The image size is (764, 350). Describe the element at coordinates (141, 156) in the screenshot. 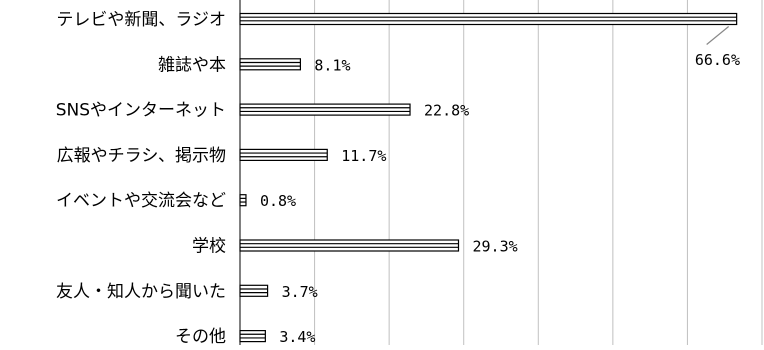

I see `category-label: 広報やチラシ、掲示物` at that location.